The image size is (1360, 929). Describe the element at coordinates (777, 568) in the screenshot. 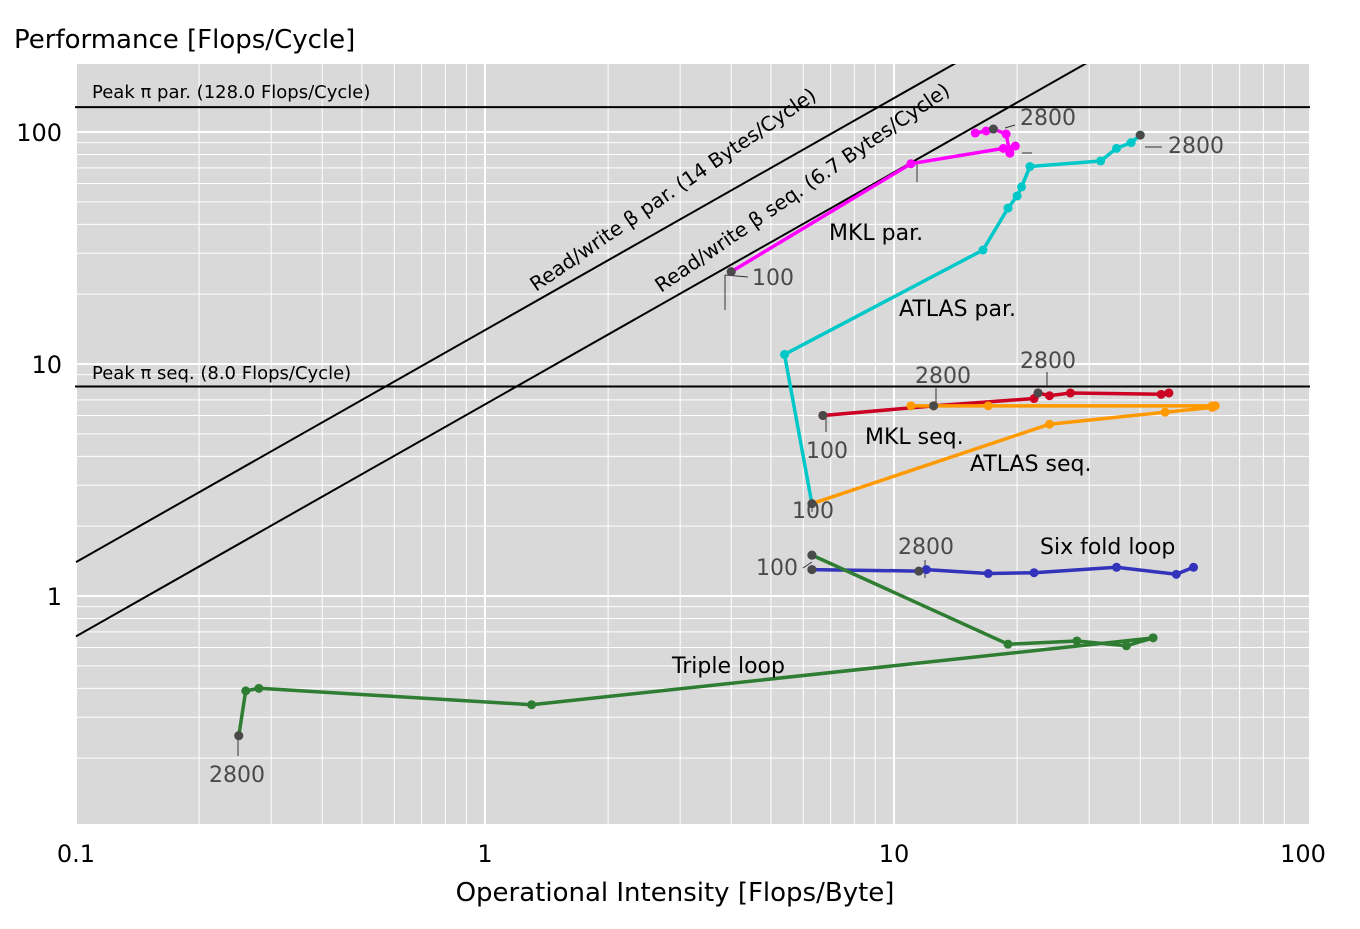

I see `annotation-six-fold-100: 100` at that location.